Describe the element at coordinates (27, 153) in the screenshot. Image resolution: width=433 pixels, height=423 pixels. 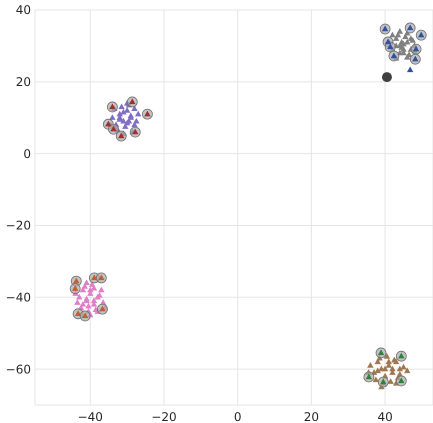
I see `y-tick-label: 0` at that location.